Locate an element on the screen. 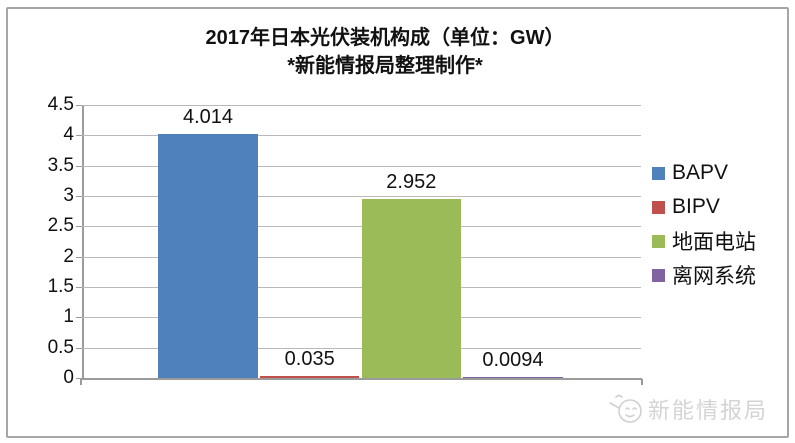 The width and height of the screenshot is (795, 443). chart-legend: BAPV BIPV 地面电站离网系统 is located at coordinates (704, 224).